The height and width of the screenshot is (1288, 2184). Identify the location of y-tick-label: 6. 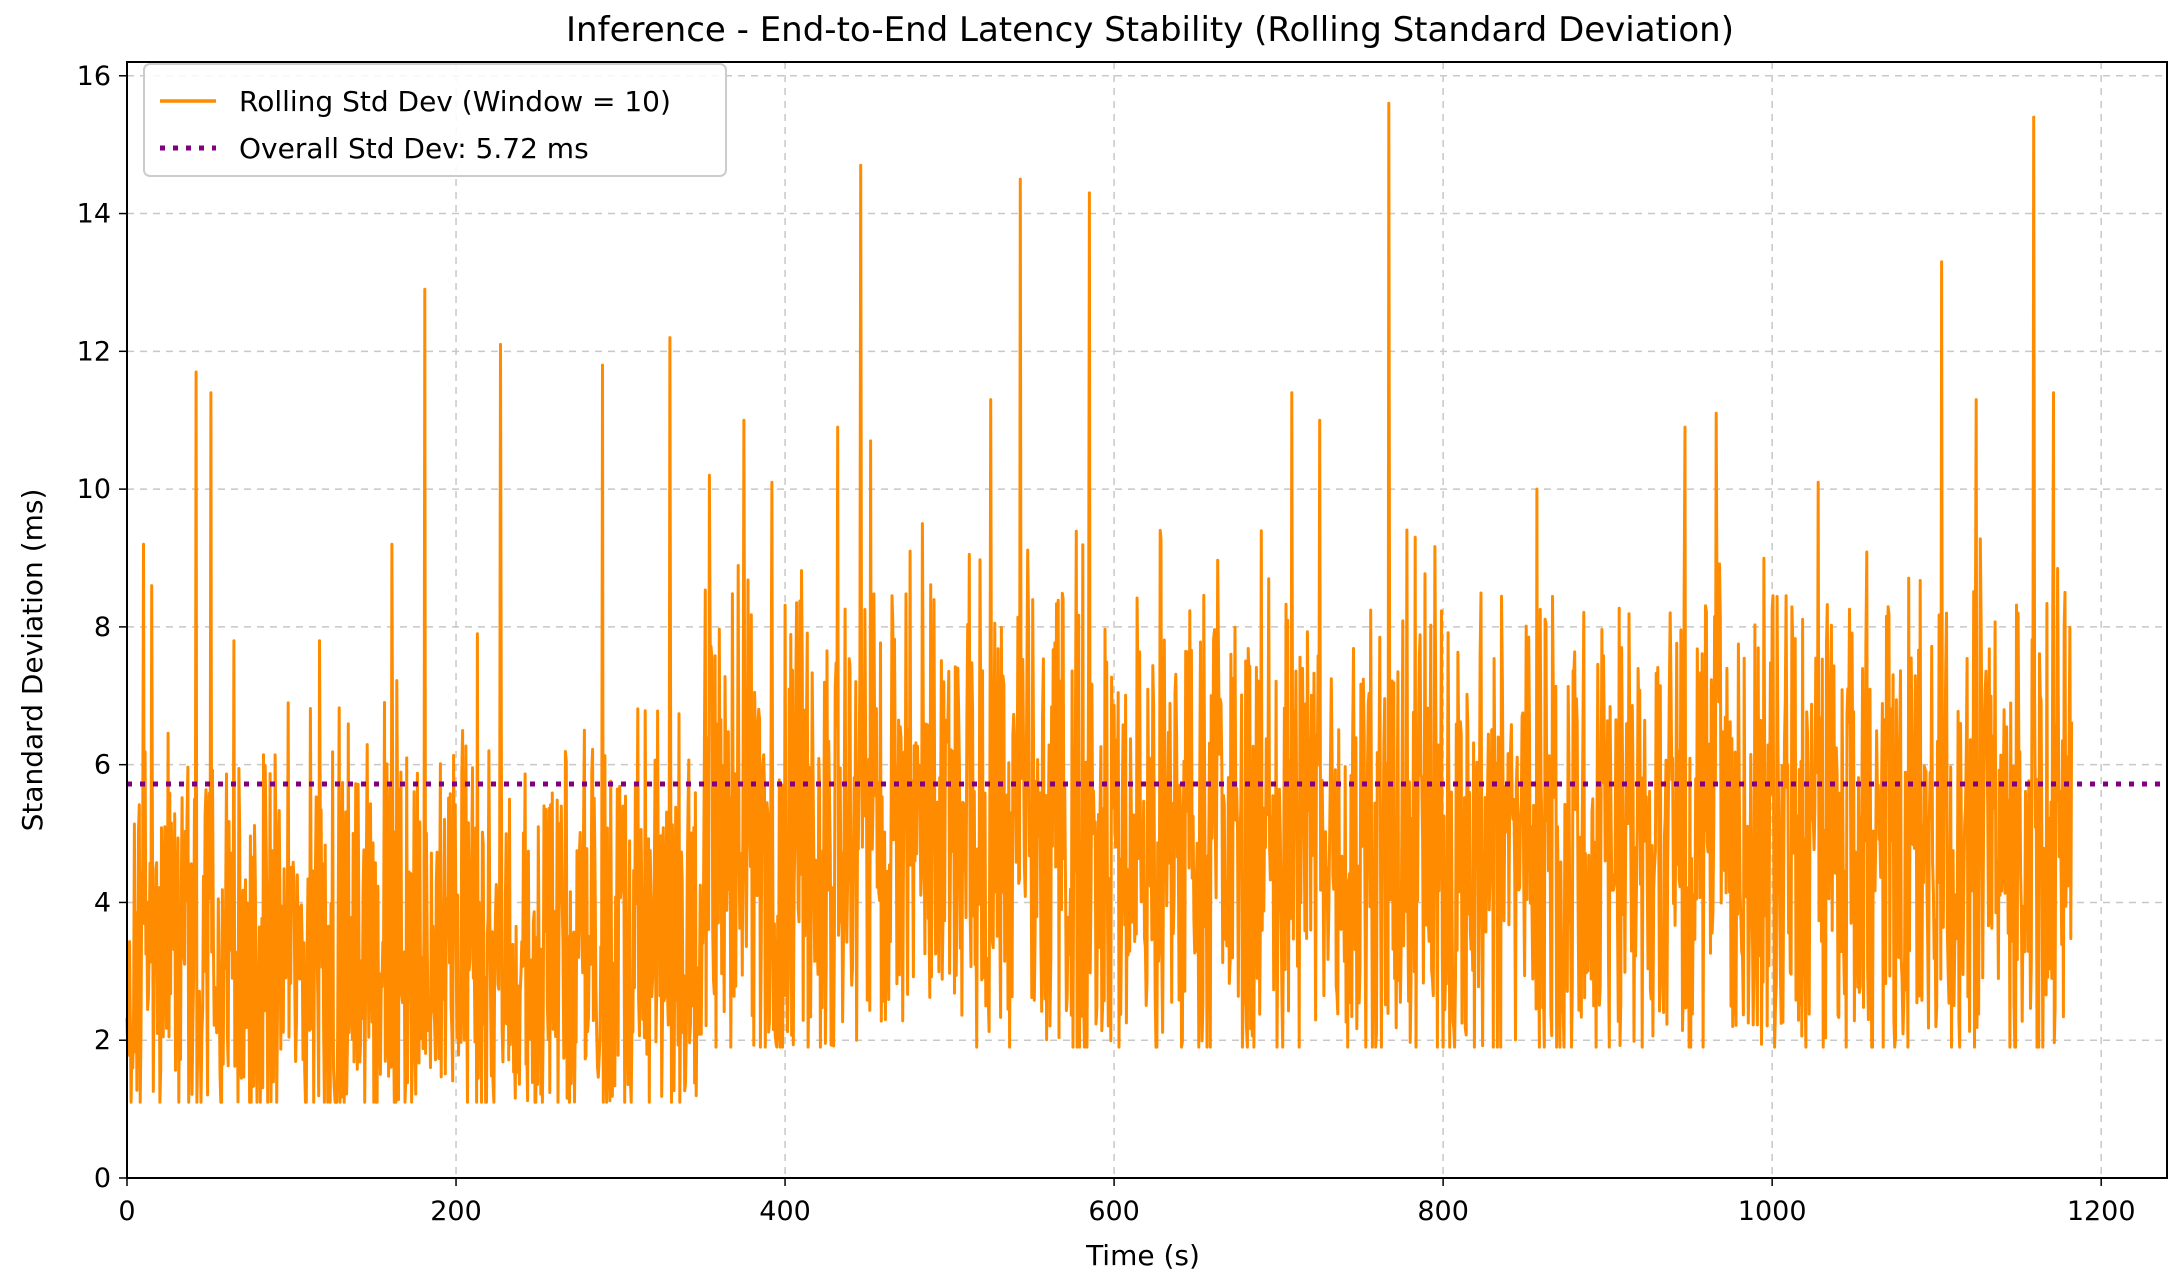
(102, 765).